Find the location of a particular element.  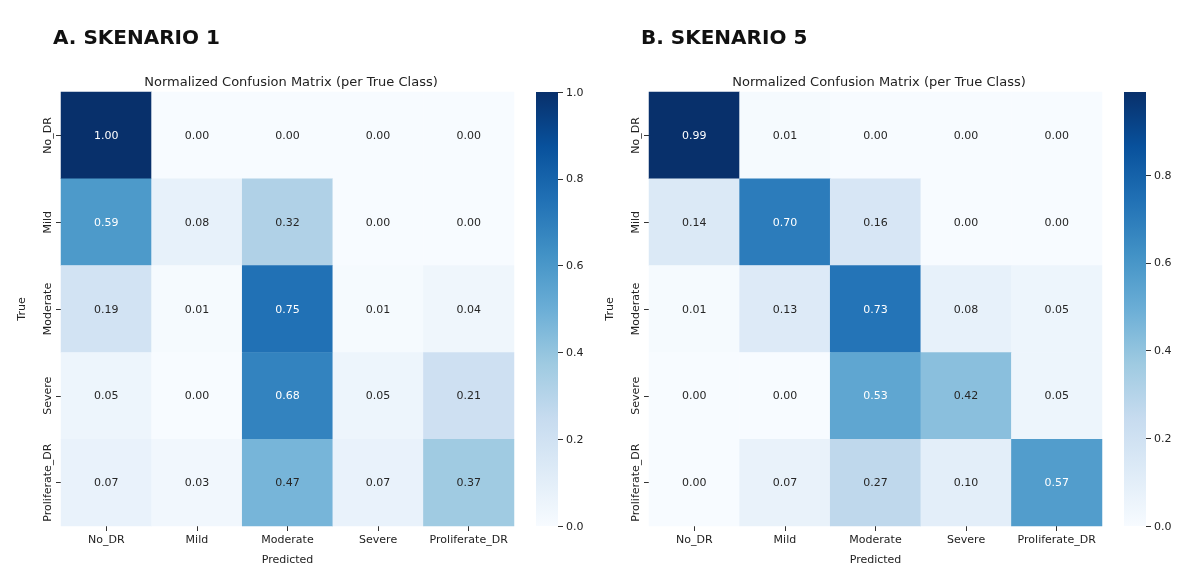

data-label: 0.14 is located at coordinates (694, 222).